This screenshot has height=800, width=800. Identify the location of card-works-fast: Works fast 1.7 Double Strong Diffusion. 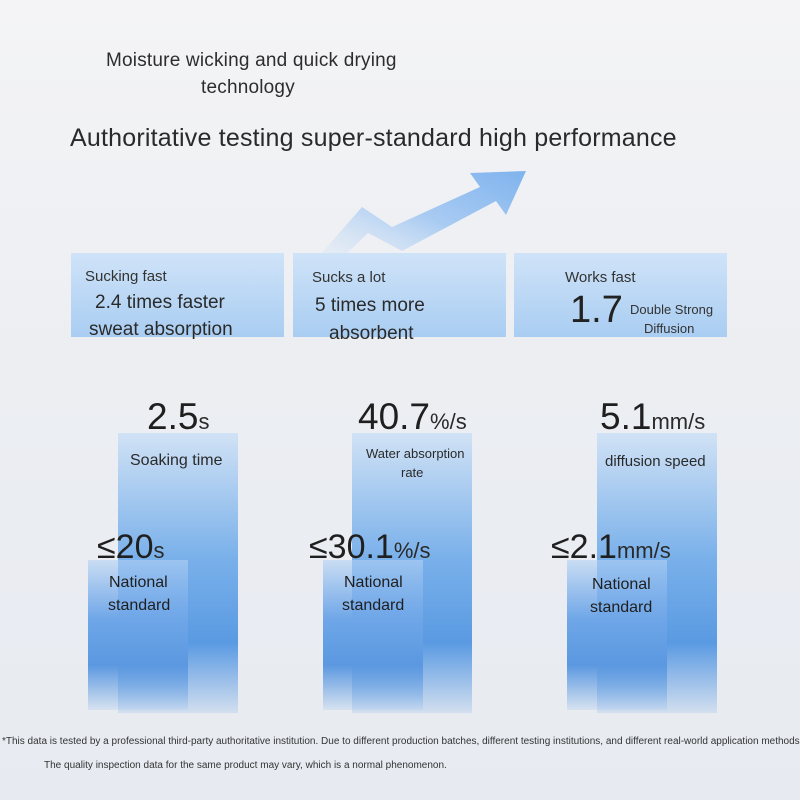
(620, 295).